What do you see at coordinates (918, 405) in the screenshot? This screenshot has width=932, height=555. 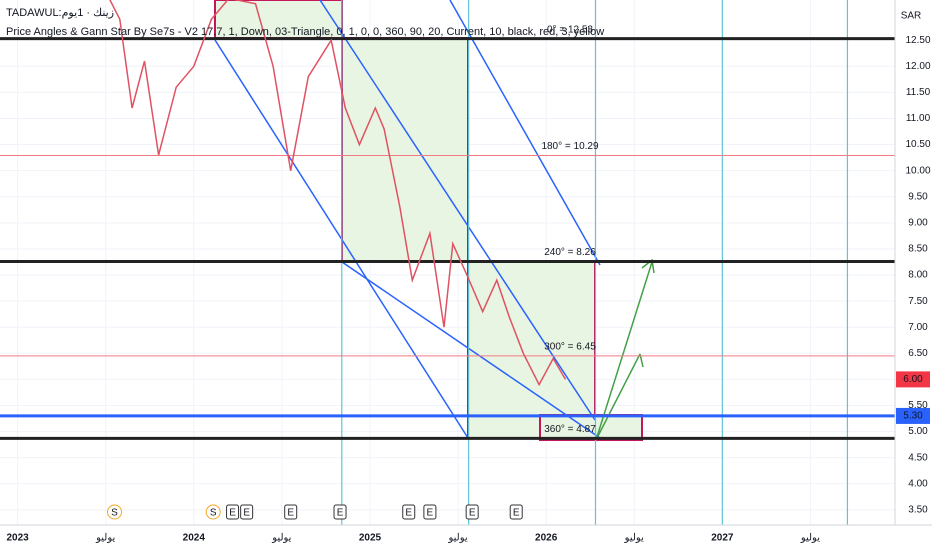 I see `y-tick-label: 5.50` at bounding box center [918, 405].